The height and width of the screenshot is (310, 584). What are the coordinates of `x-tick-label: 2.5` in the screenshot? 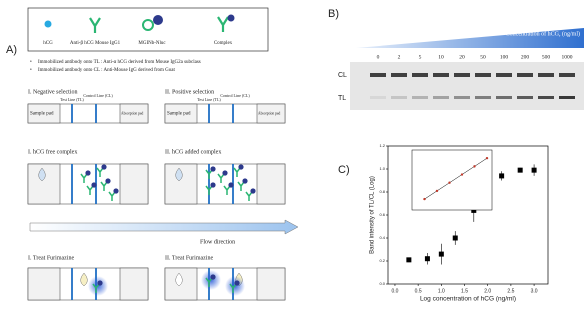 It's located at (510, 291).